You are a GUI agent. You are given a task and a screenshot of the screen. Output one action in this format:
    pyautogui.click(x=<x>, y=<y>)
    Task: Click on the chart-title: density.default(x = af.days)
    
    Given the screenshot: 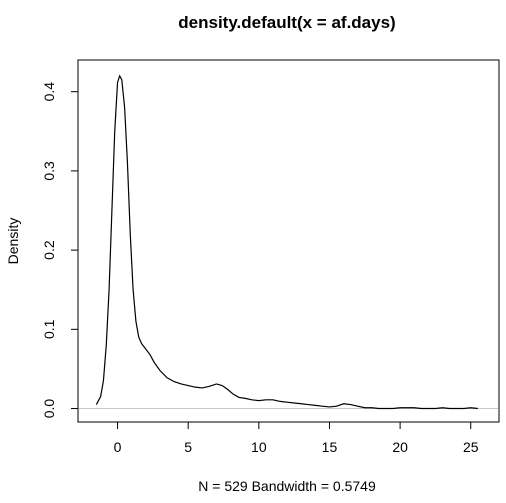 What is the action you would take?
    pyautogui.click(x=286, y=22)
    